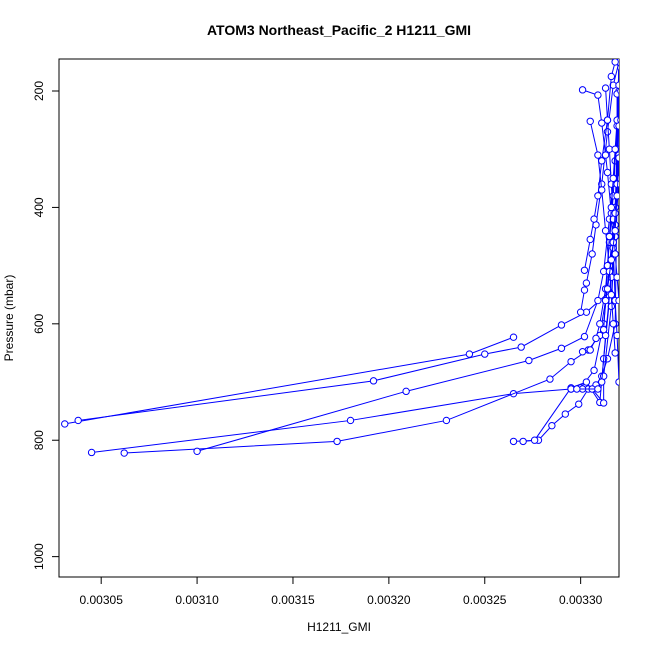  I want to click on x-tick-label: 0.00305, so click(101, 600).